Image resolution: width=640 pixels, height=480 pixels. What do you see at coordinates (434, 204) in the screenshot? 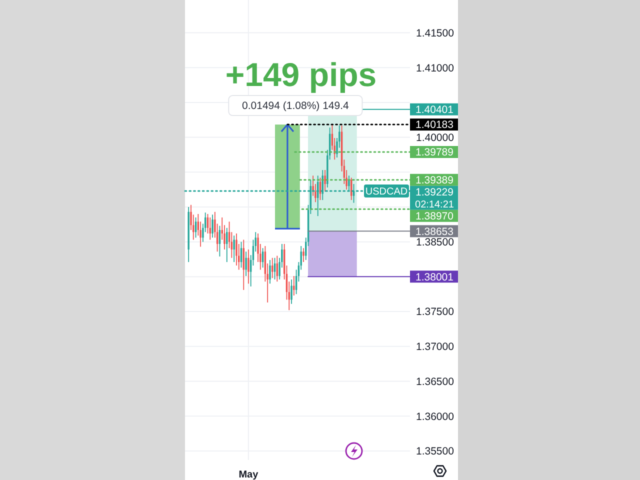
I see `text: 02:14:21` at bounding box center [434, 204].